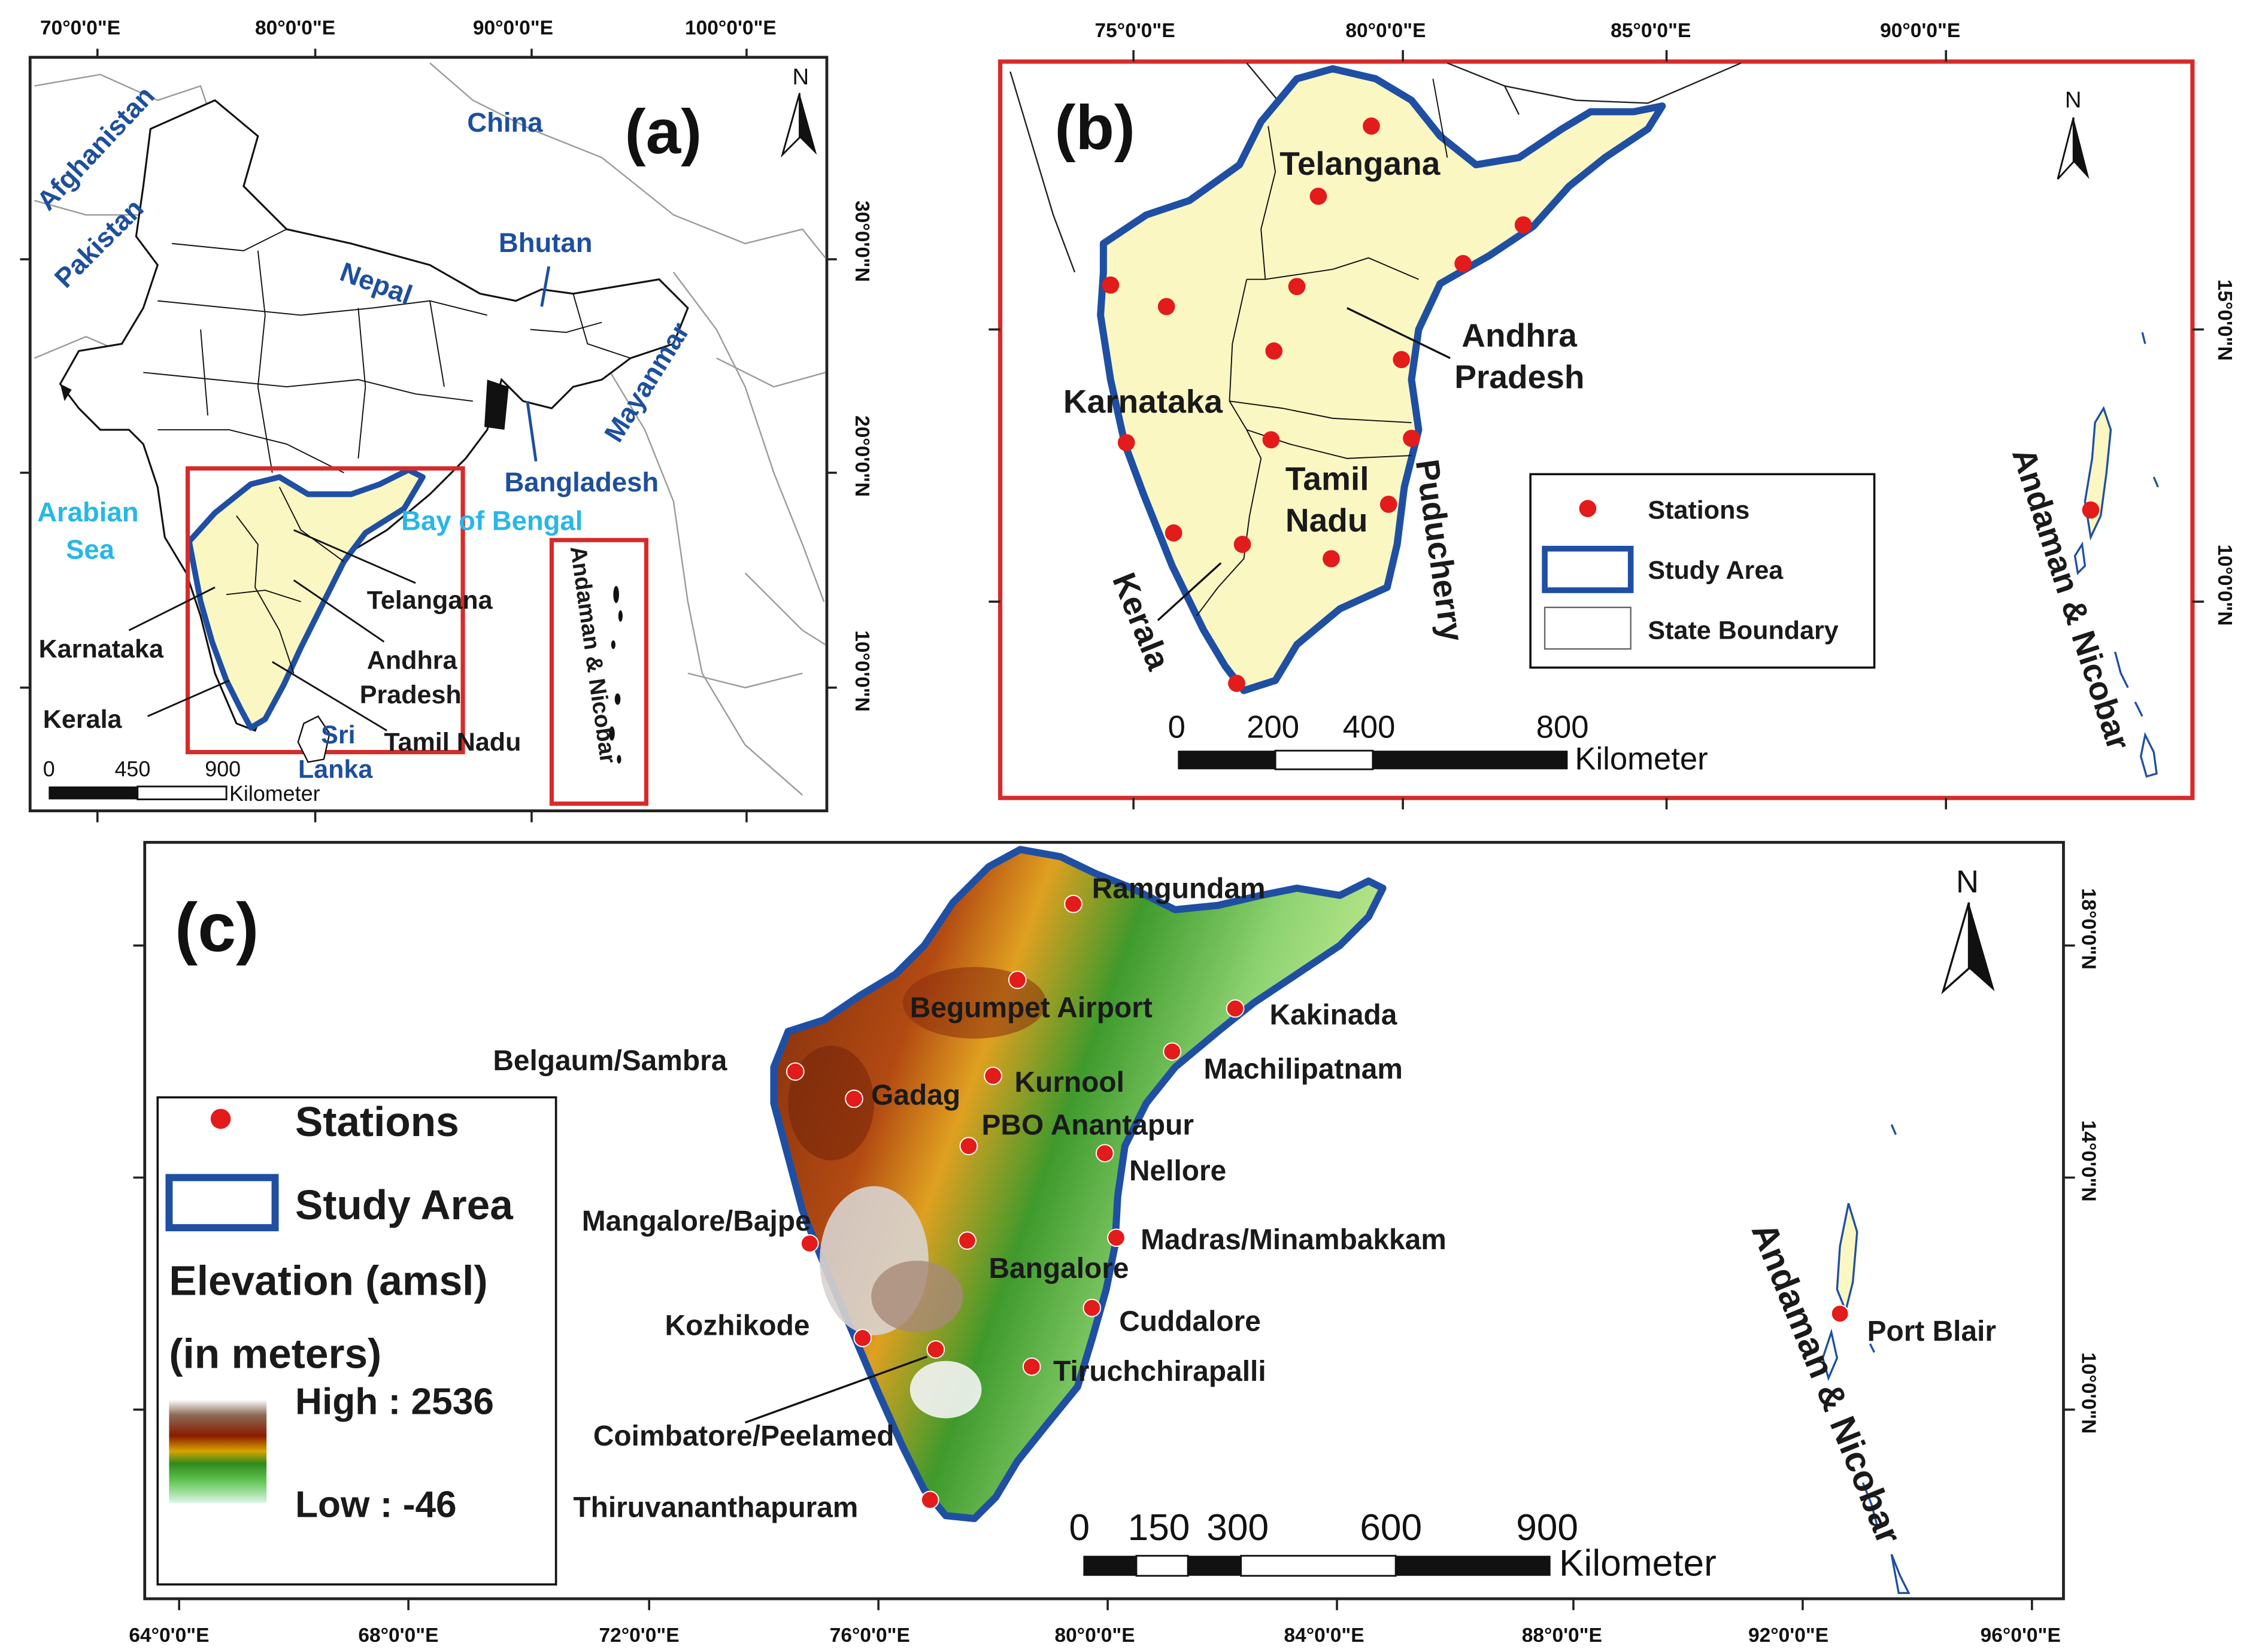 This screenshot has height=1652, width=2244. What do you see at coordinates (387, 351) in the screenshot?
I see `india-state-boundaries` at bounding box center [387, 351].